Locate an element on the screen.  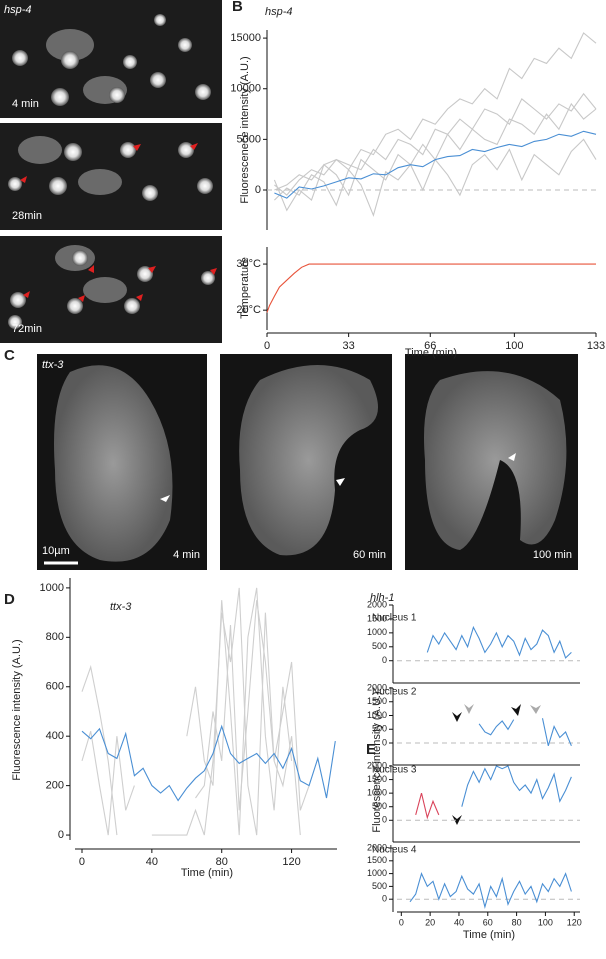
x-tick-label: 33 is located at coordinates (349, 346).